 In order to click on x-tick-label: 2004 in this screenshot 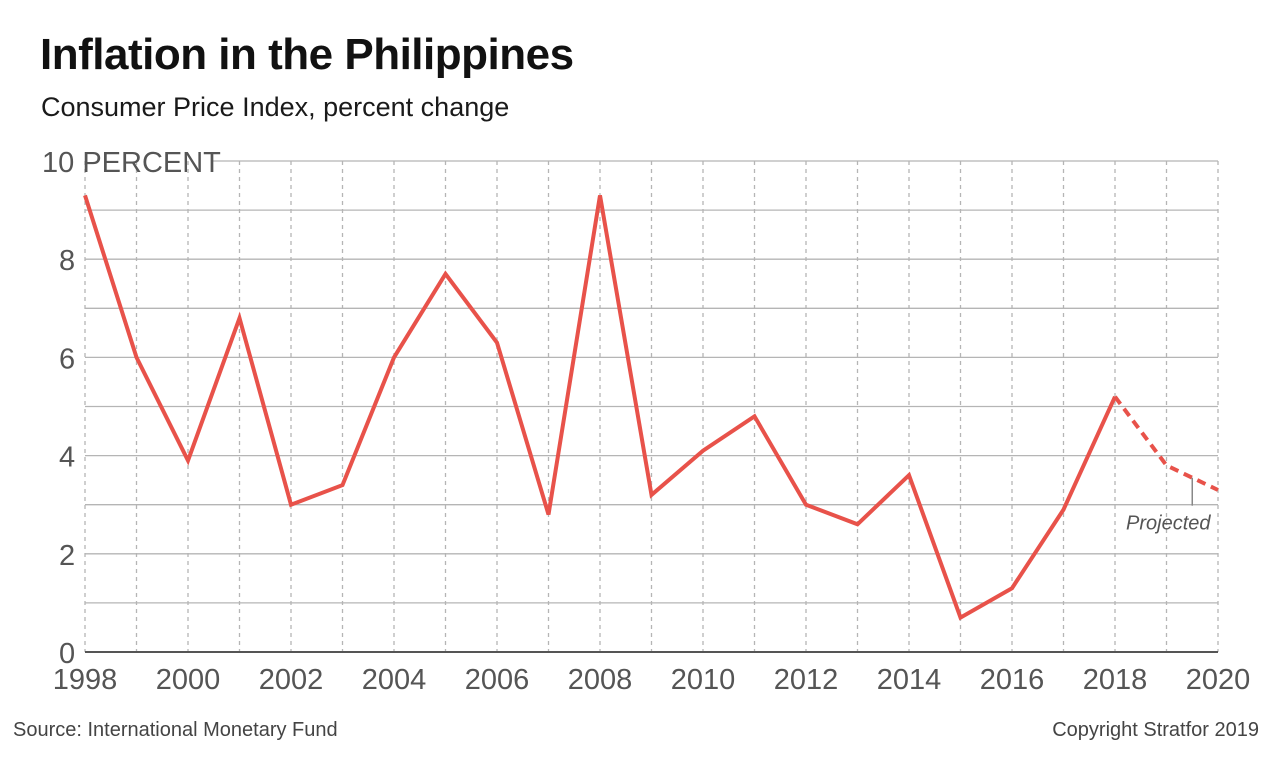, I will do `click(394, 680)`.